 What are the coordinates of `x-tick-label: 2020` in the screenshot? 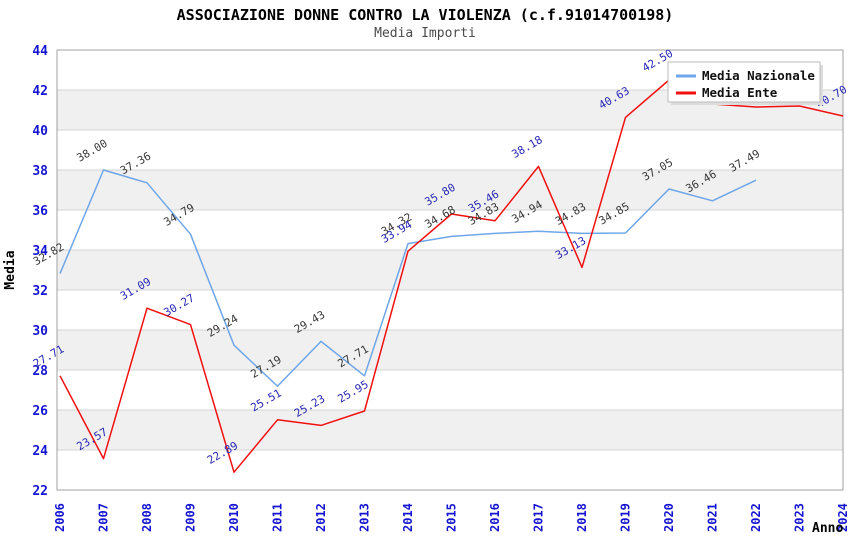 It's located at (669, 517).